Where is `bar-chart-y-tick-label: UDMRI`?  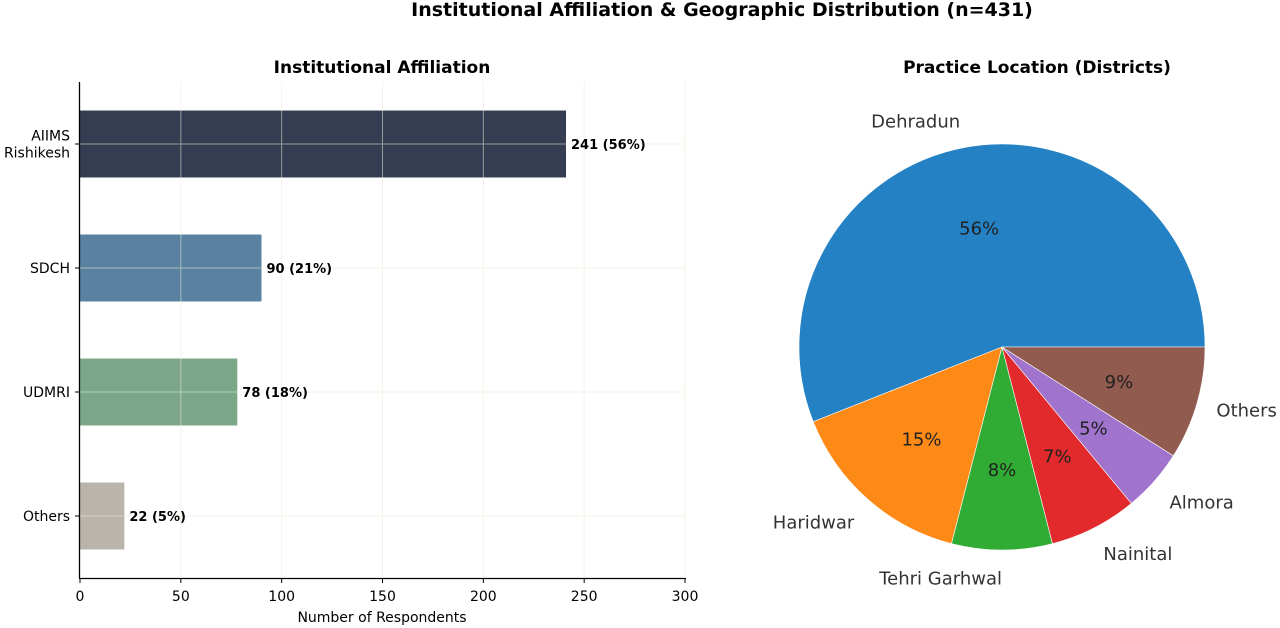
bar-chart-y-tick-label: UDMRI is located at coordinates (46, 393).